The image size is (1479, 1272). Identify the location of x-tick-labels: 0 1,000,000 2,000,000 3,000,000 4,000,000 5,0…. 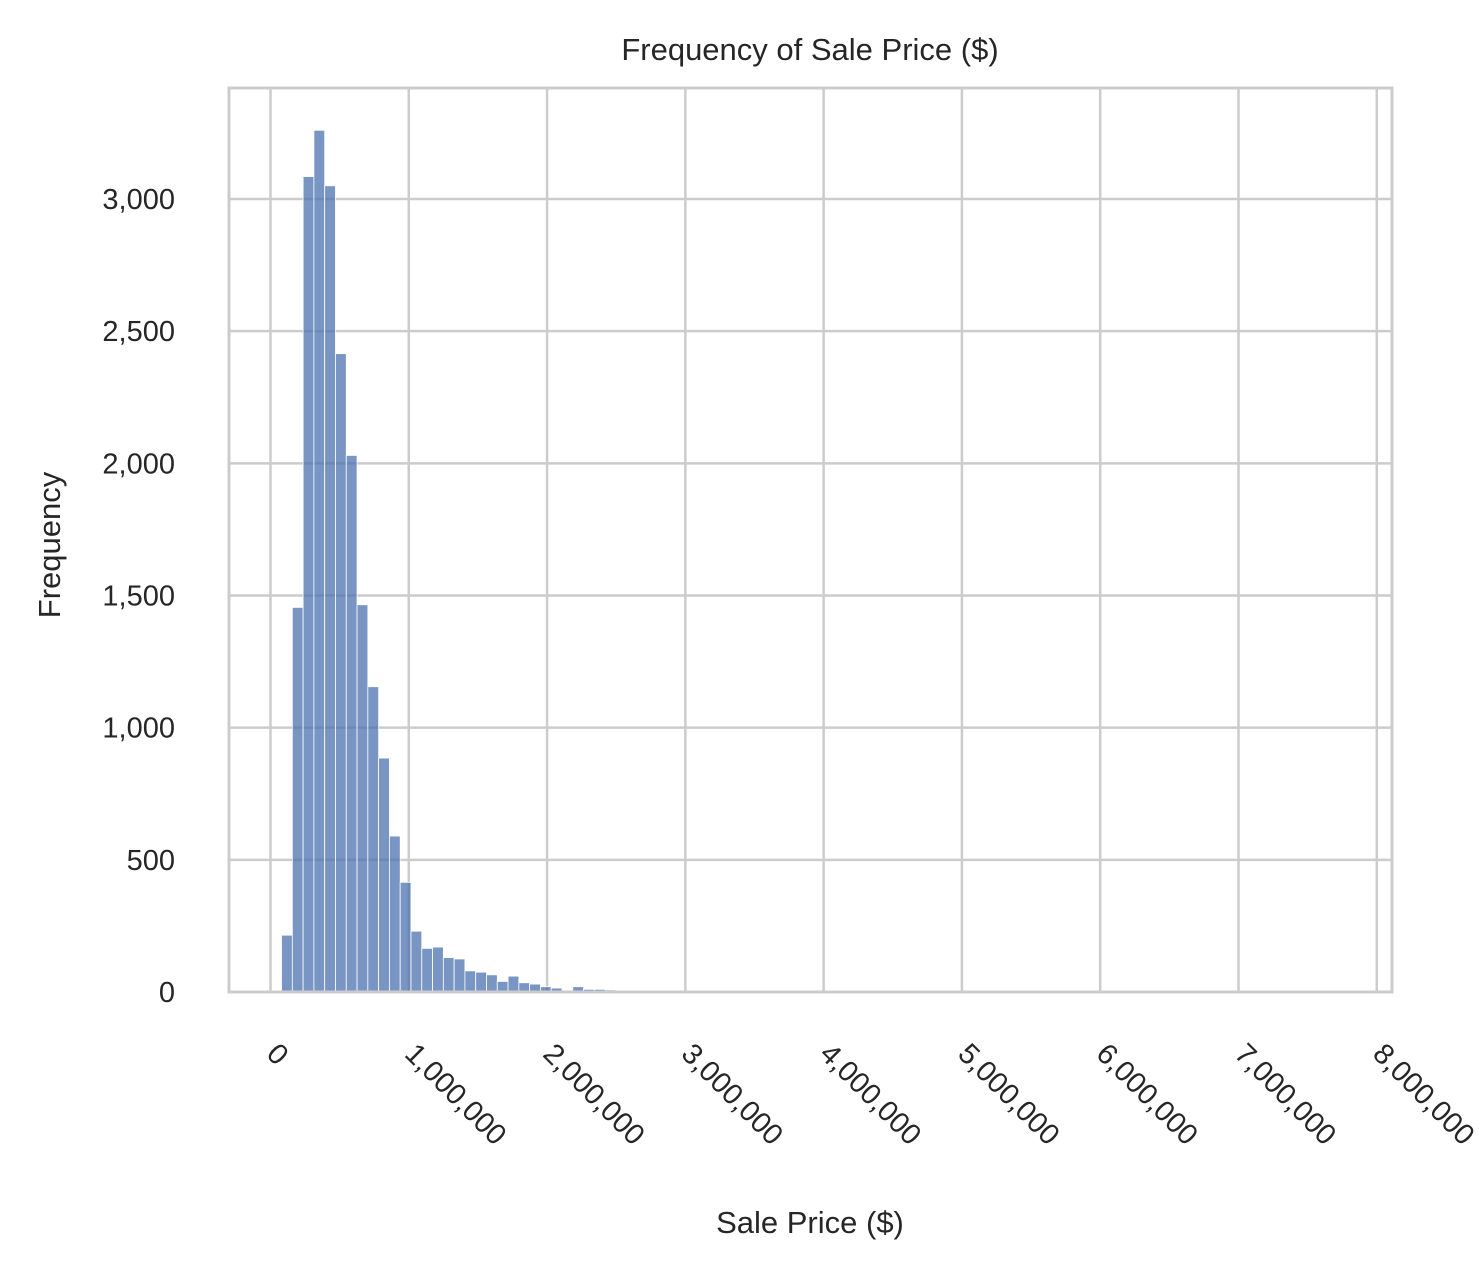
(869, 1095).